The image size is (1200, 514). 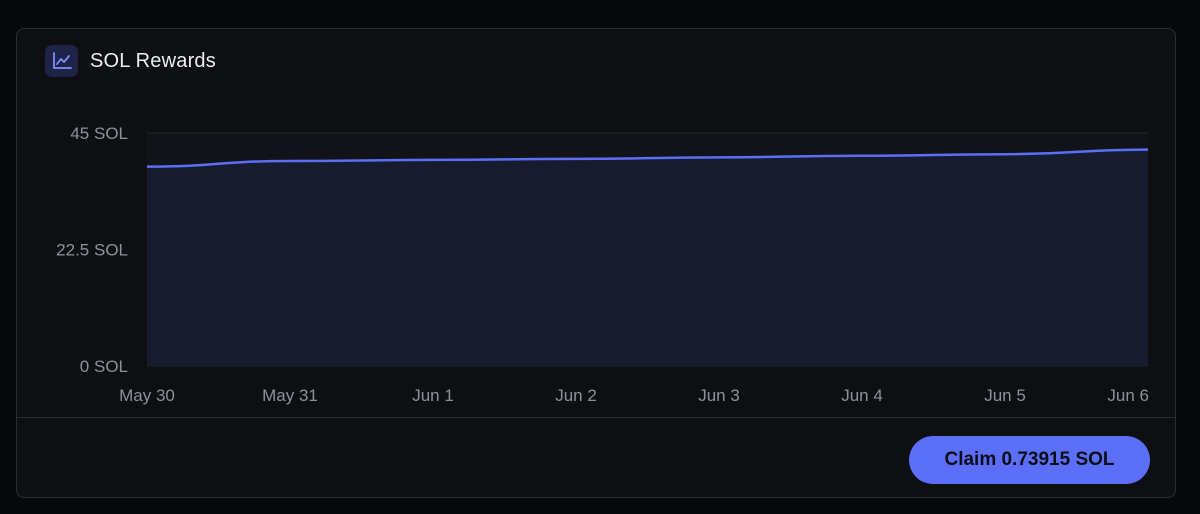 What do you see at coordinates (147, 395) in the screenshot?
I see `x-tick-label: May 30` at bounding box center [147, 395].